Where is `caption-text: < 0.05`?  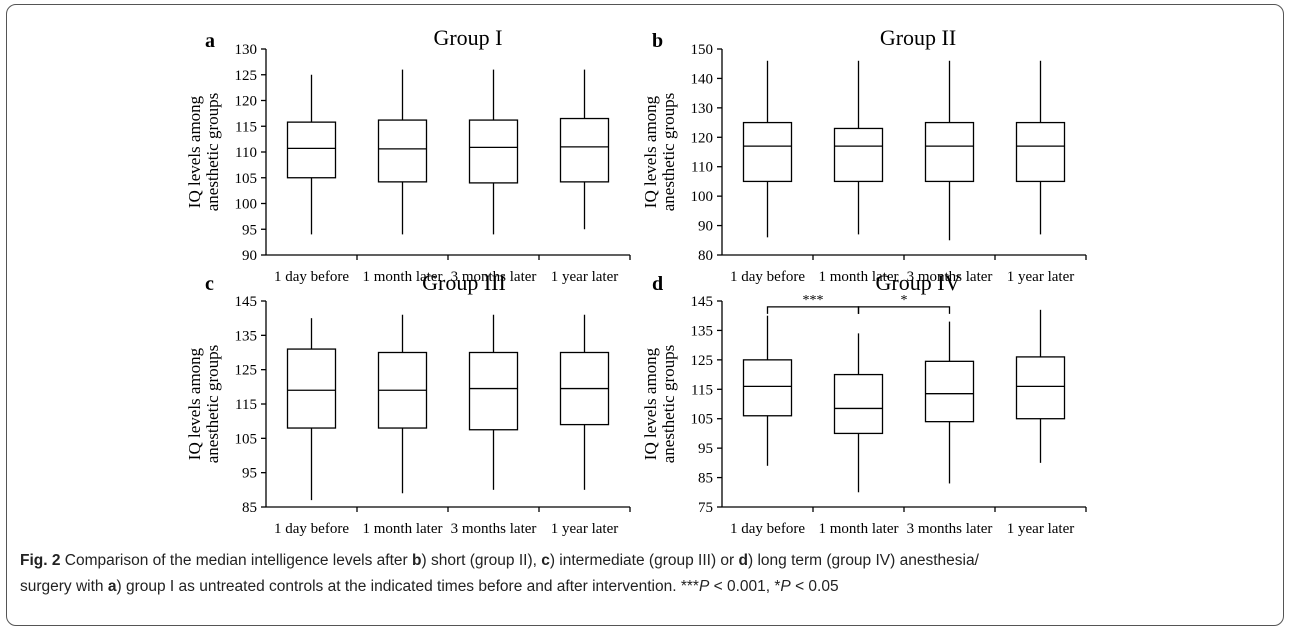 caption-text: < 0.05 is located at coordinates (814, 586).